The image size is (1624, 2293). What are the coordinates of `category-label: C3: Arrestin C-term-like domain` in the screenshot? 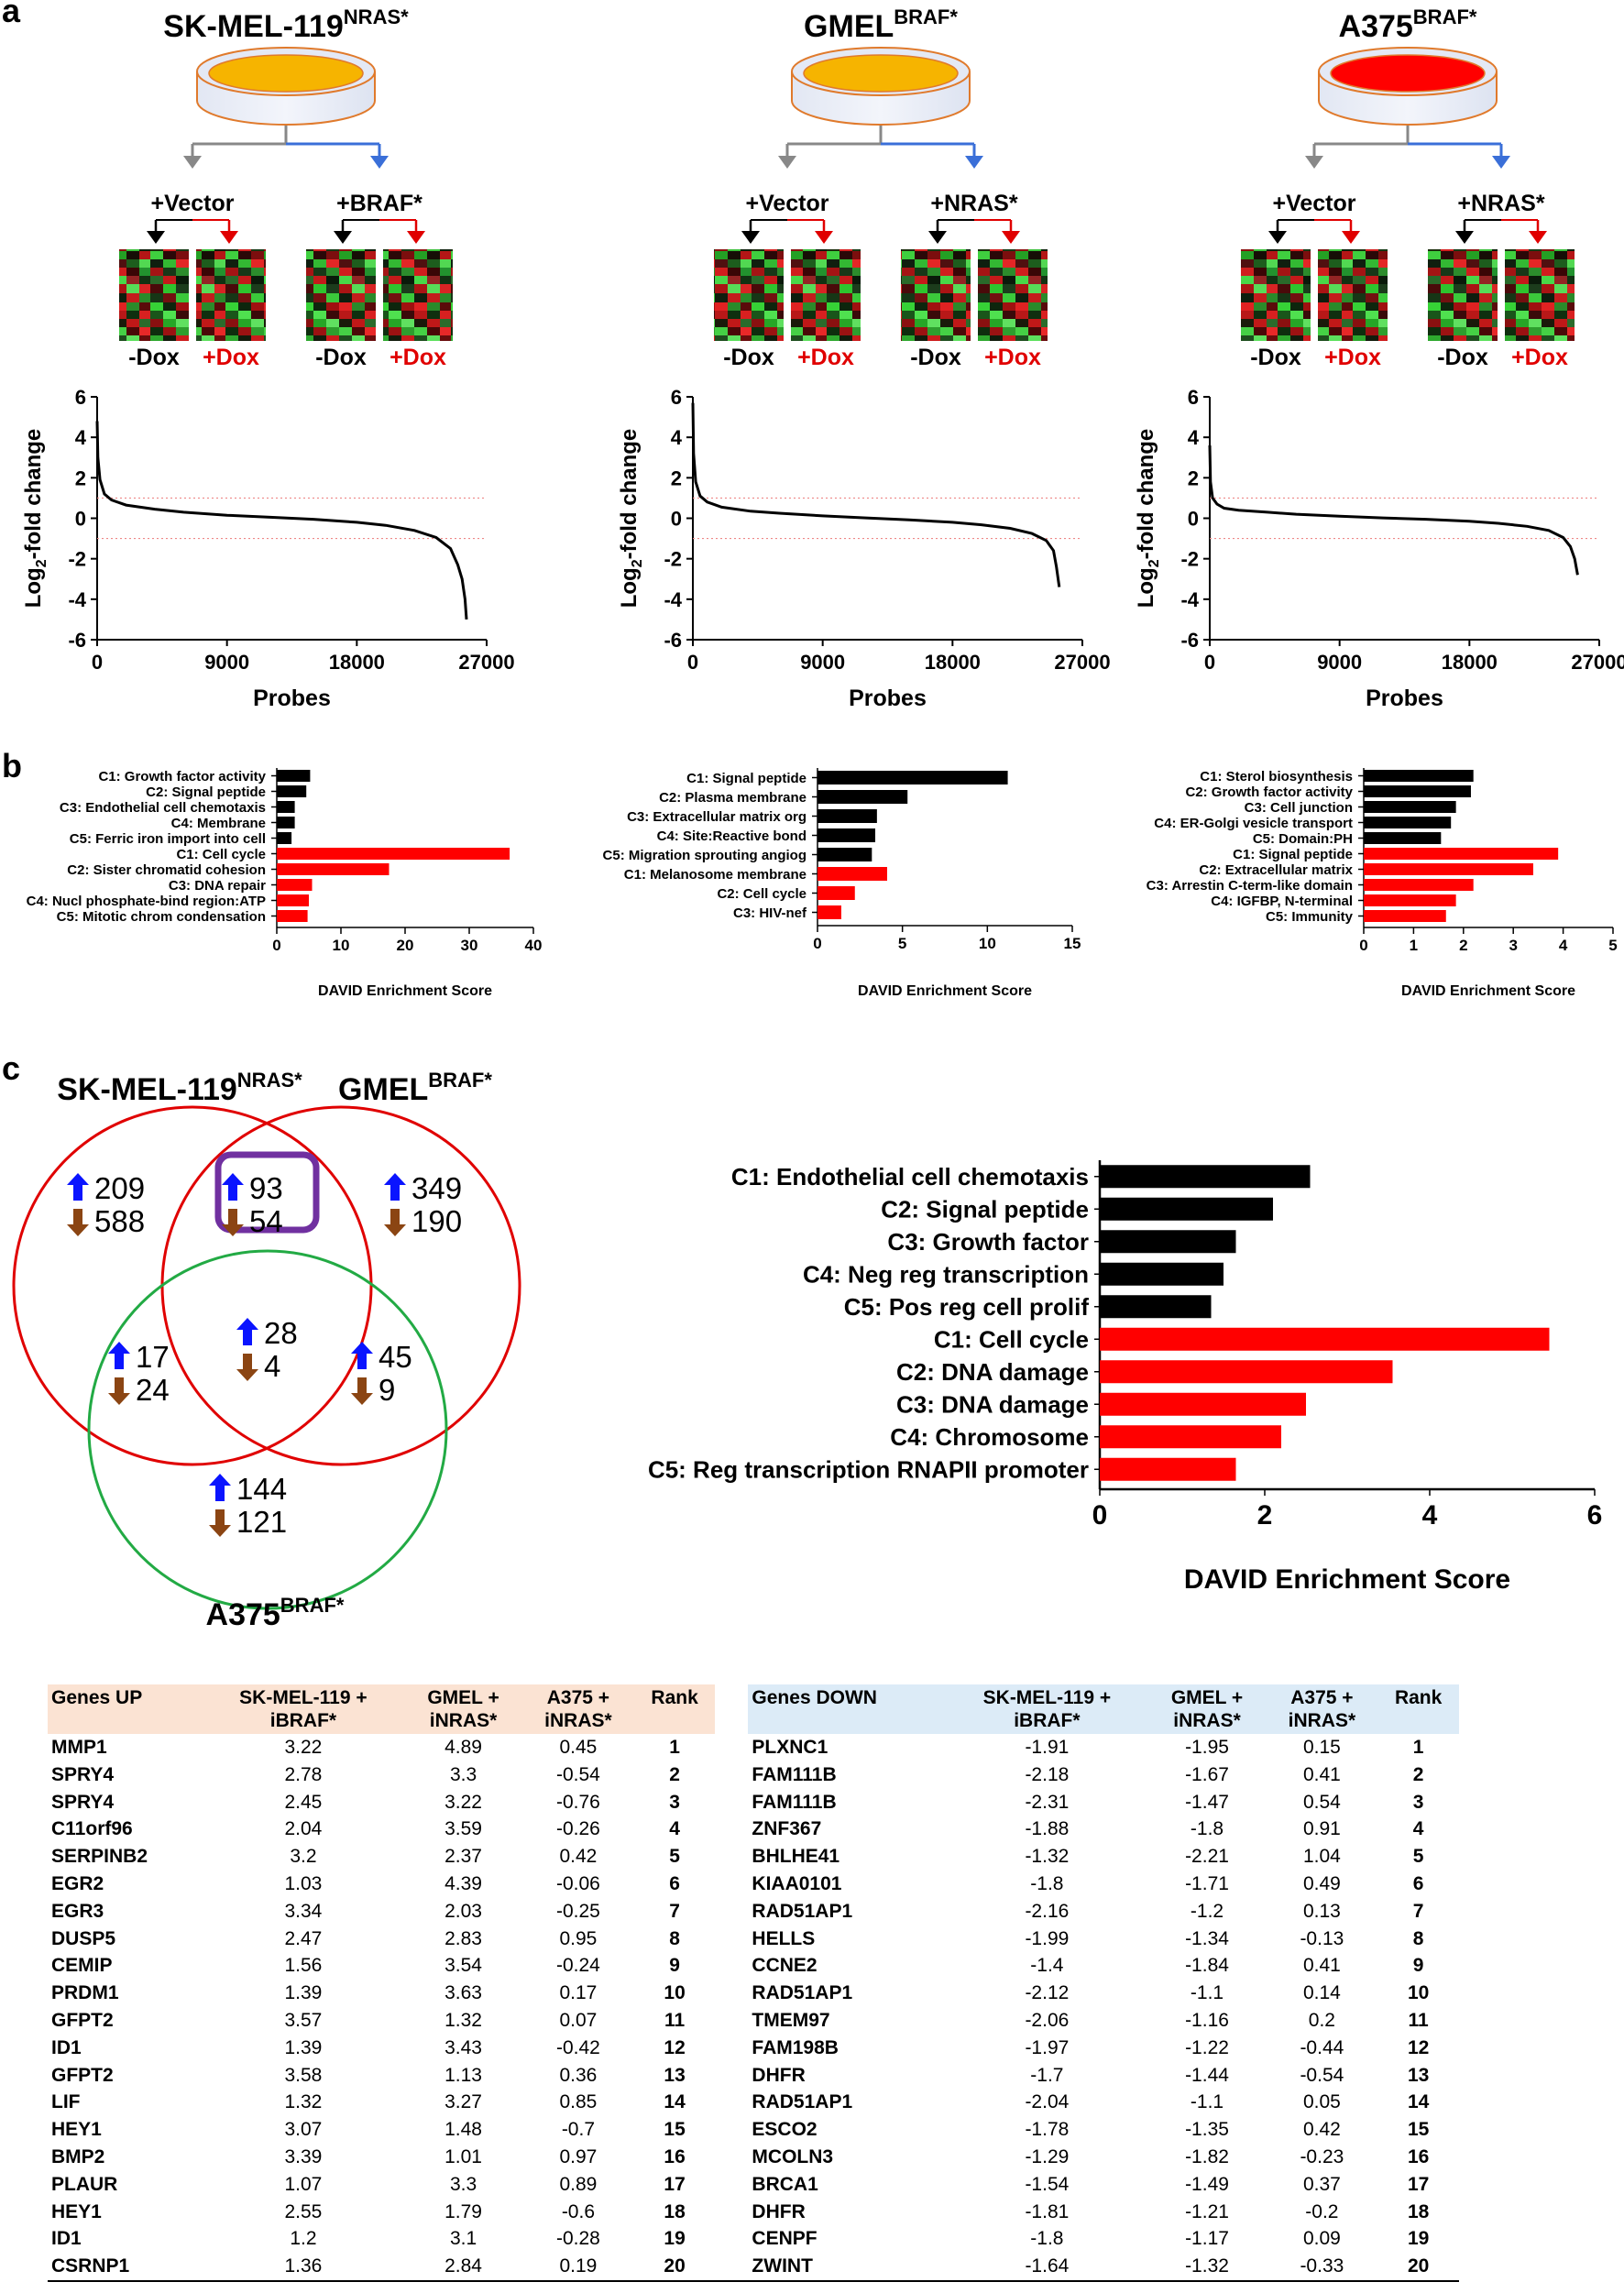 It's located at (1250, 886).